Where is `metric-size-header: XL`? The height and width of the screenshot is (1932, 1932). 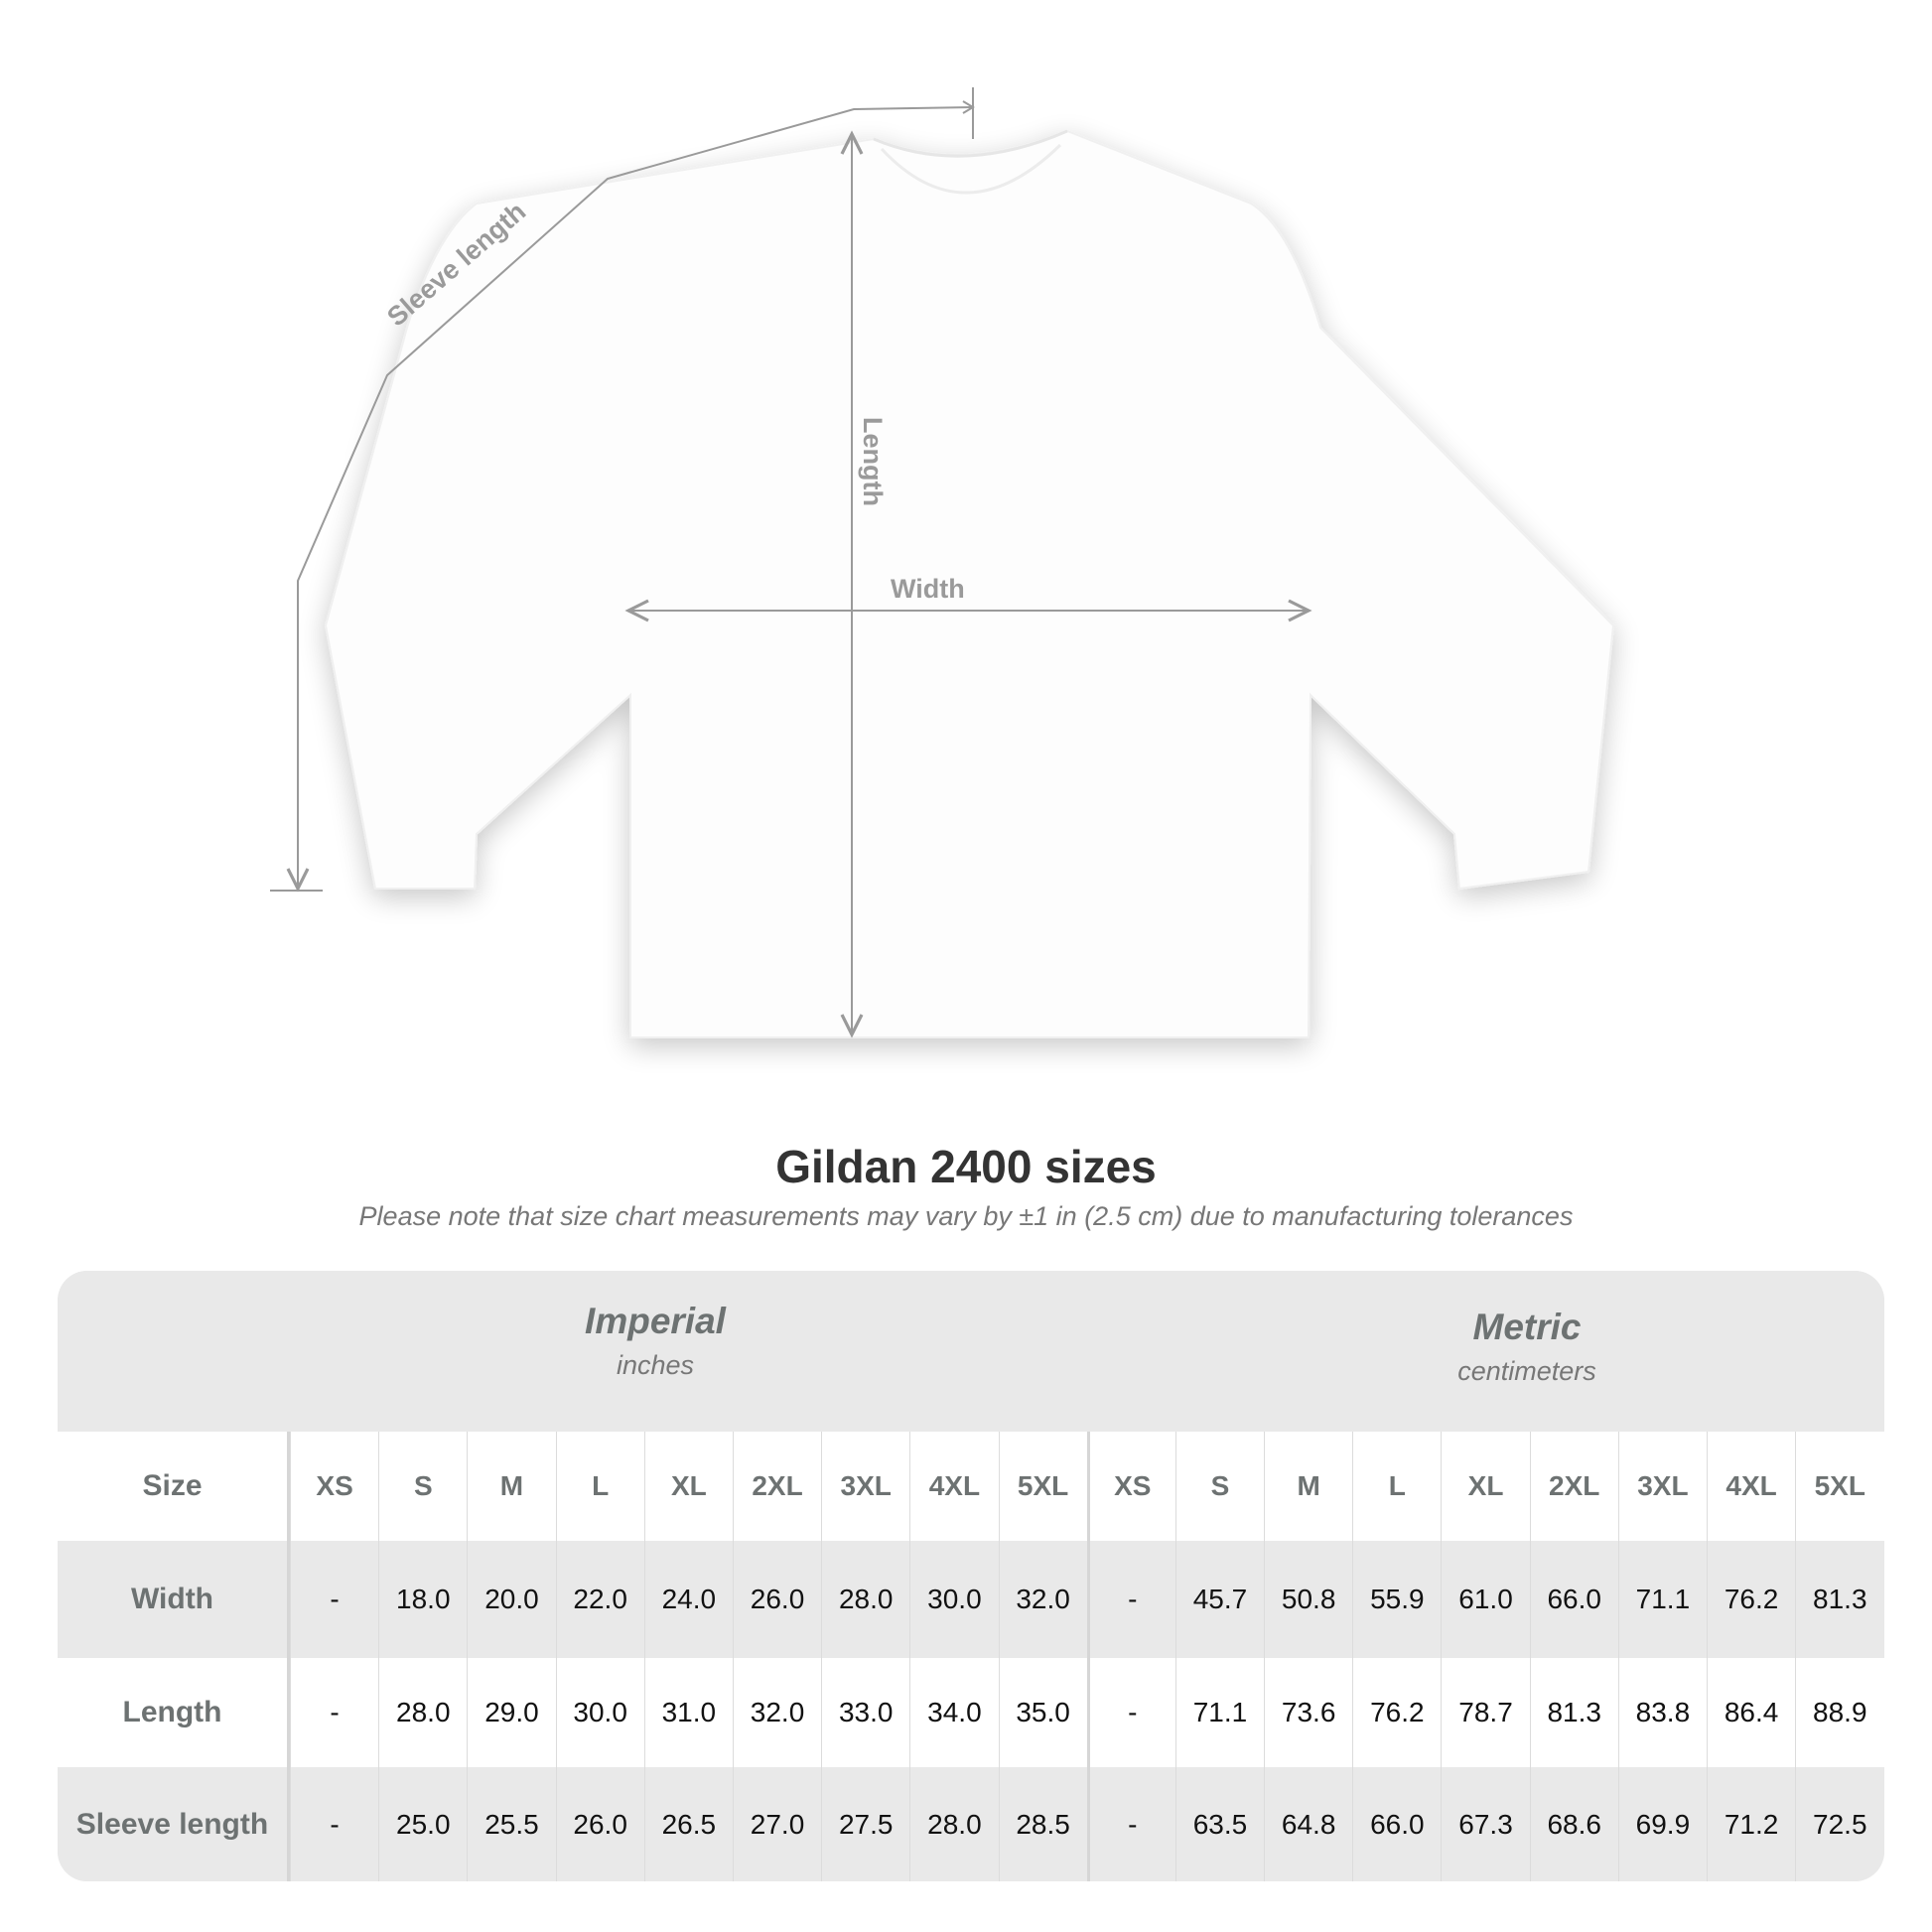
metric-size-header: XL is located at coordinates (1485, 1486).